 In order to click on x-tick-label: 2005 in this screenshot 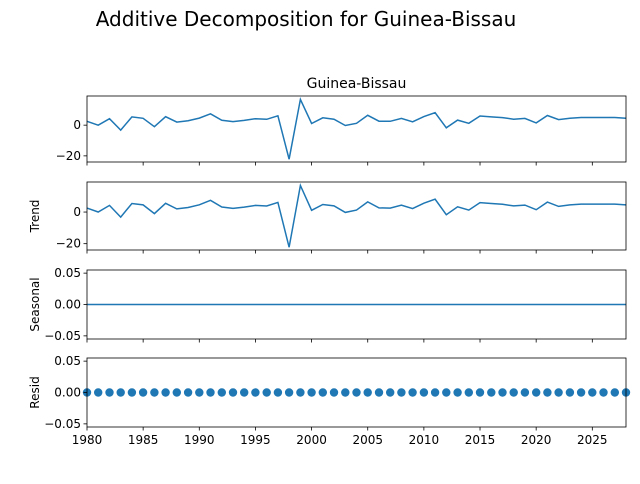, I will do `click(367, 440)`.